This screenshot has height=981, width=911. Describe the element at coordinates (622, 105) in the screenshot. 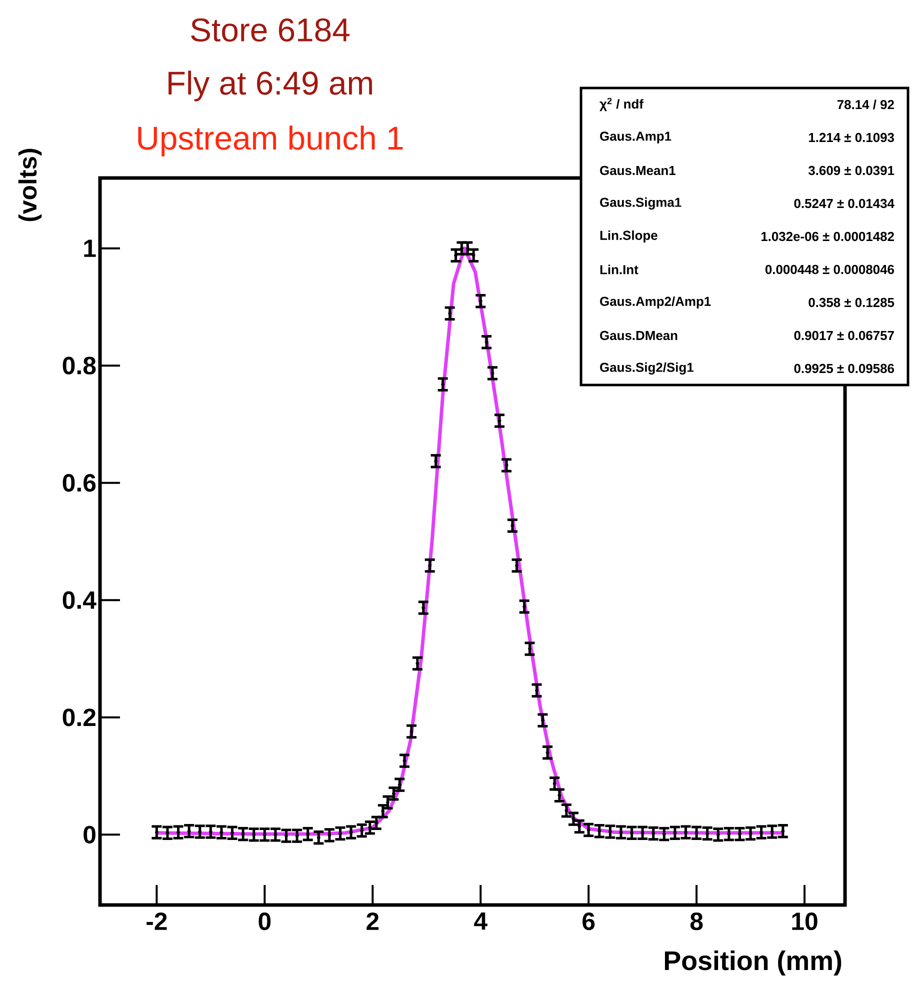

I see `text: χ$^{2}$ / ndf` at that location.